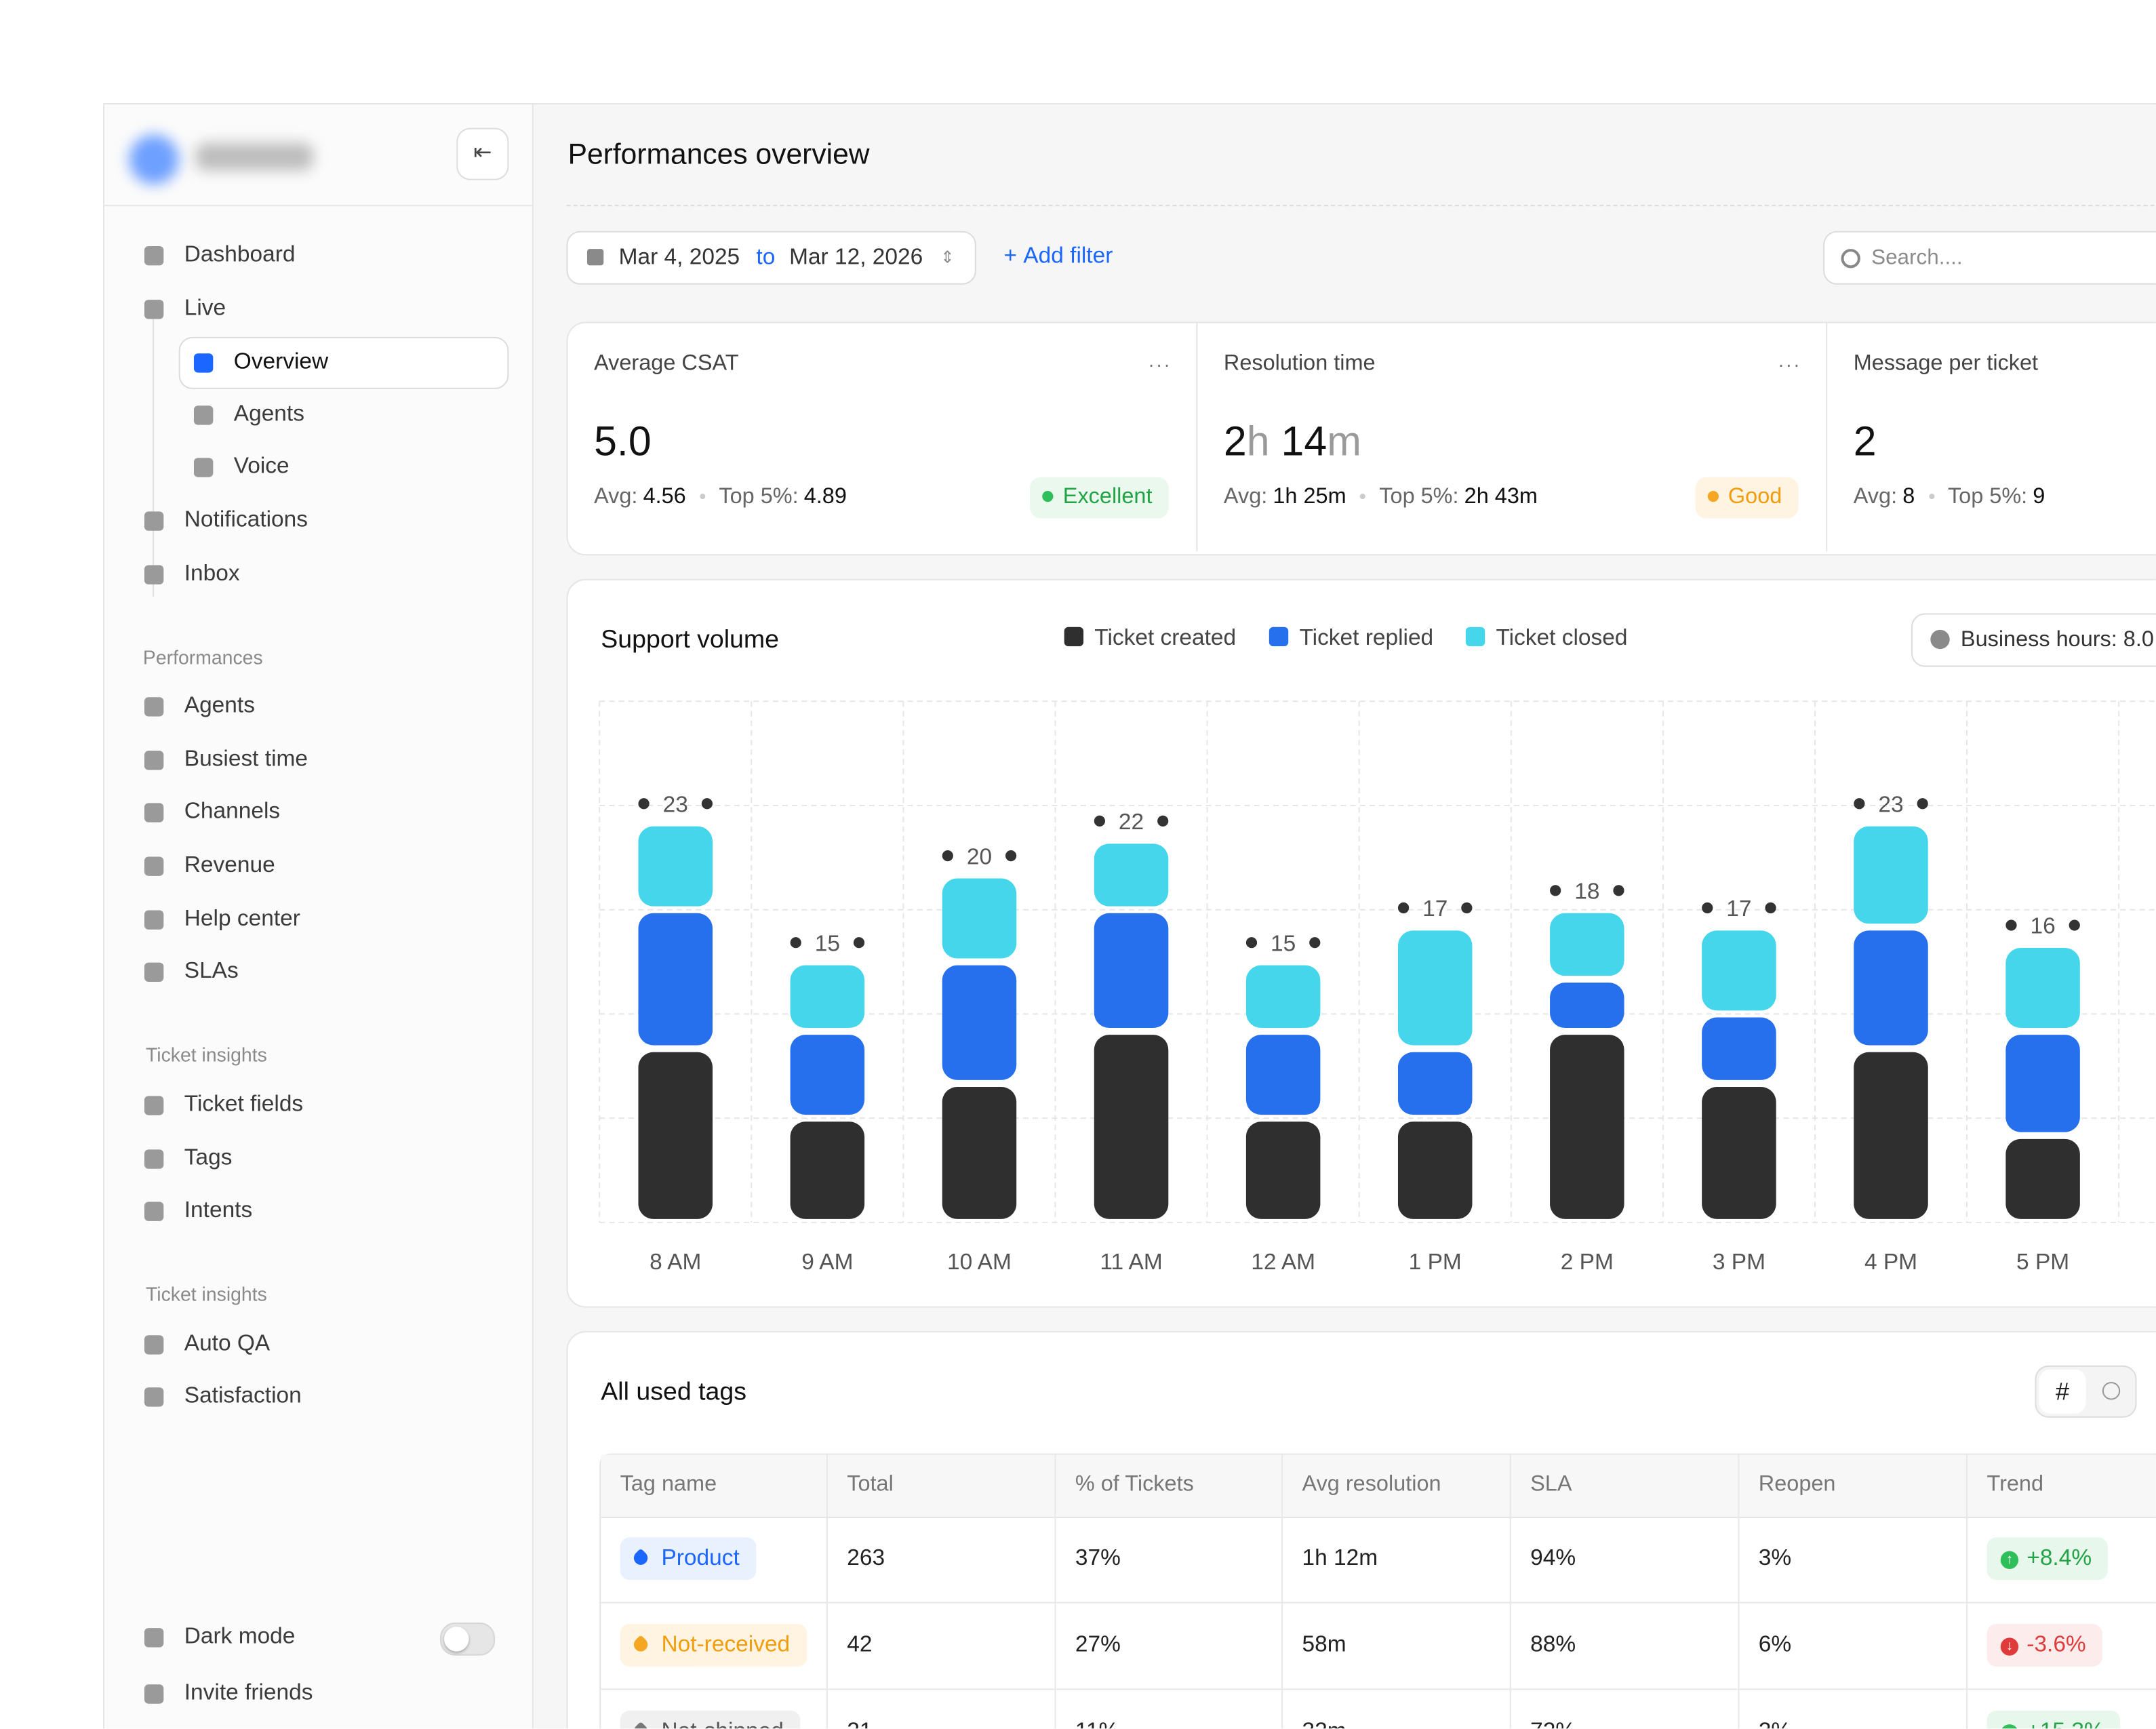 The image size is (2156, 1729). What do you see at coordinates (248, 1692) in the screenshot?
I see `nav-item: Invite friends` at bounding box center [248, 1692].